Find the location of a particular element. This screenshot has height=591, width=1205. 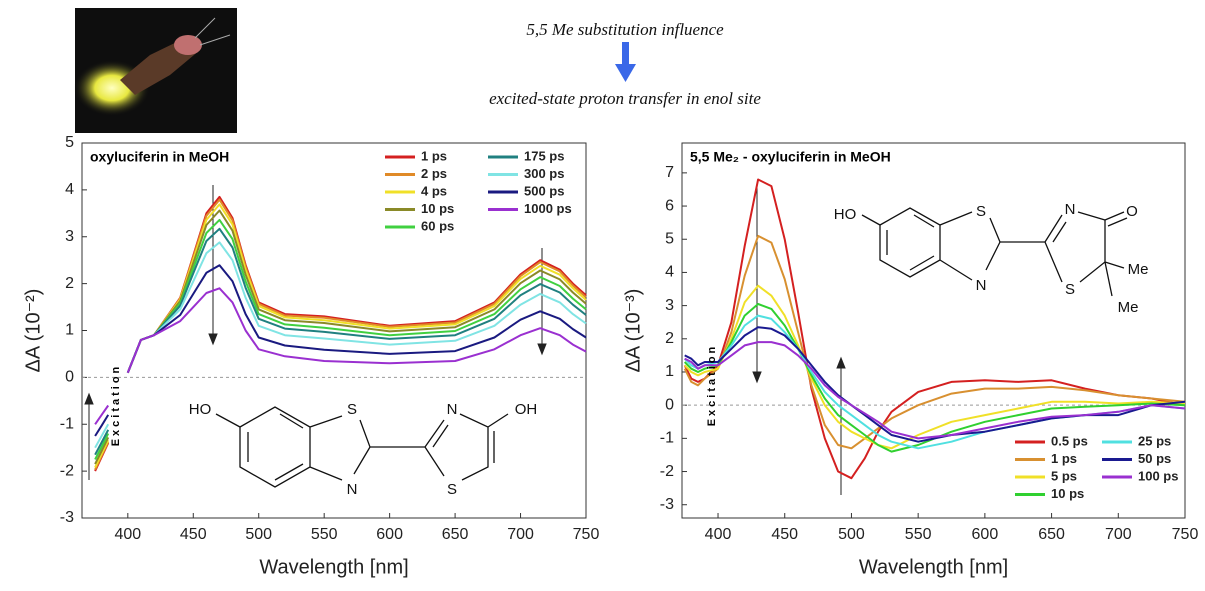

chart-title: oxyluciferin in MeOH is located at coordinates (159, 157).